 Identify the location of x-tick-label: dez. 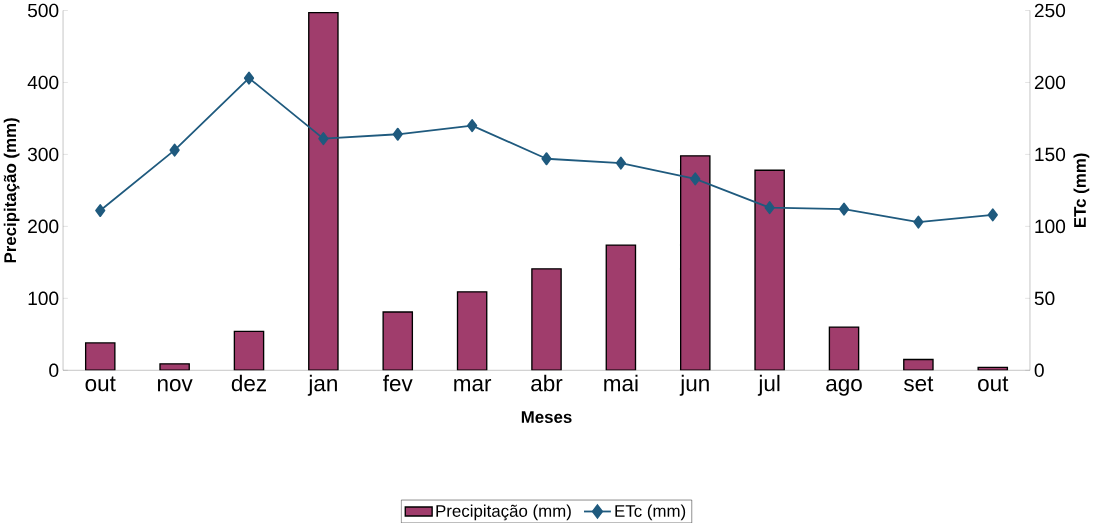
(248, 383).